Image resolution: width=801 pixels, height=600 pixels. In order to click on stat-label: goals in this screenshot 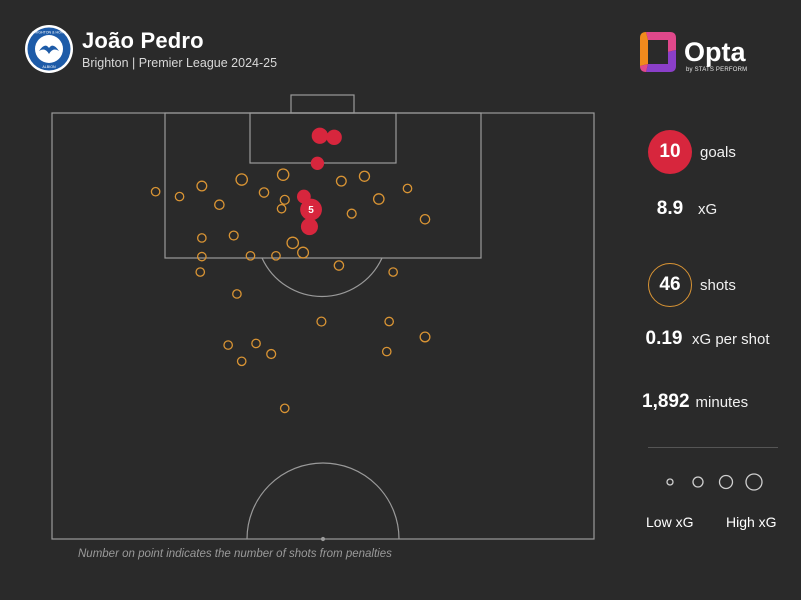, I will do `click(718, 152)`.